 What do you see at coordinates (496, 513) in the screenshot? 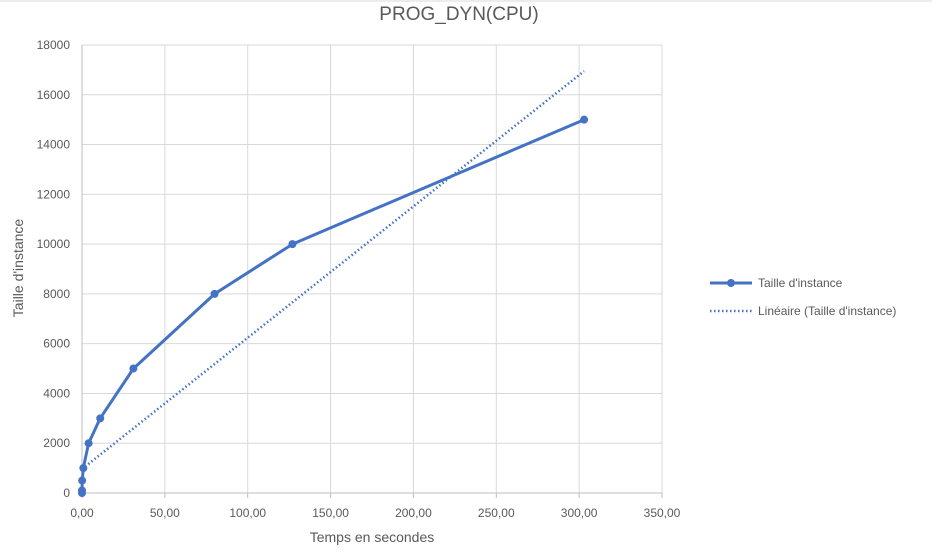
I see `x-tick-label: 250,00` at bounding box center [496, 513].